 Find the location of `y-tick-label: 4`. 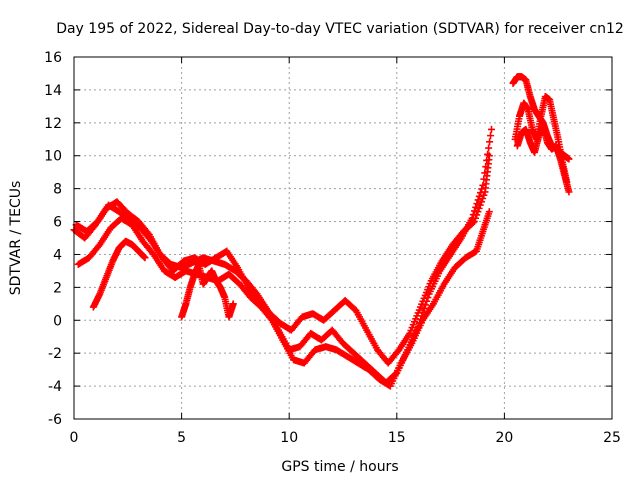

y-tick-label: 4 is located at coordinates (57, 255).